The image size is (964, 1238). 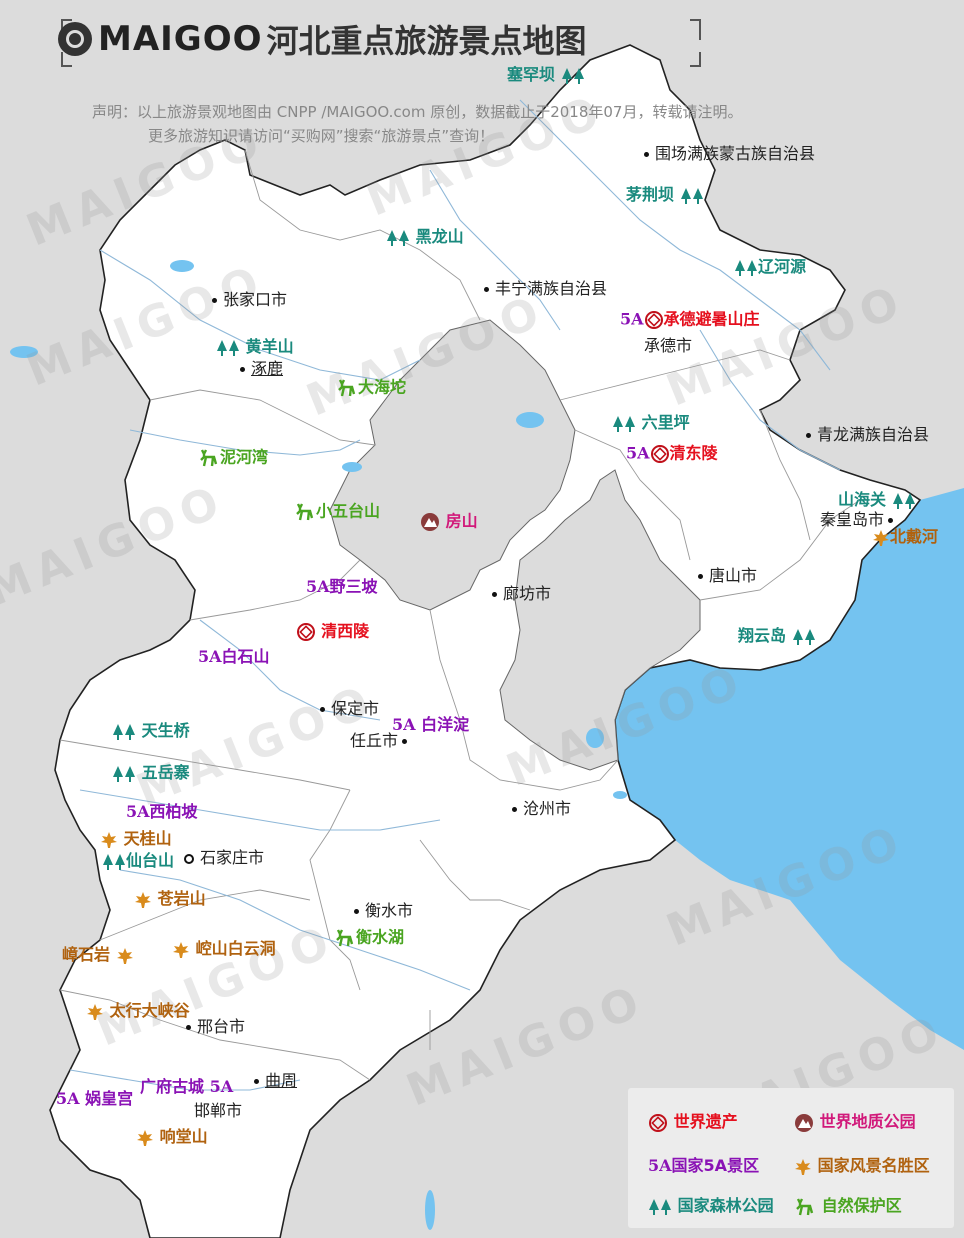 I want to click on city-qinglong: 青龙满族自治县, so click(x=867, y=435).